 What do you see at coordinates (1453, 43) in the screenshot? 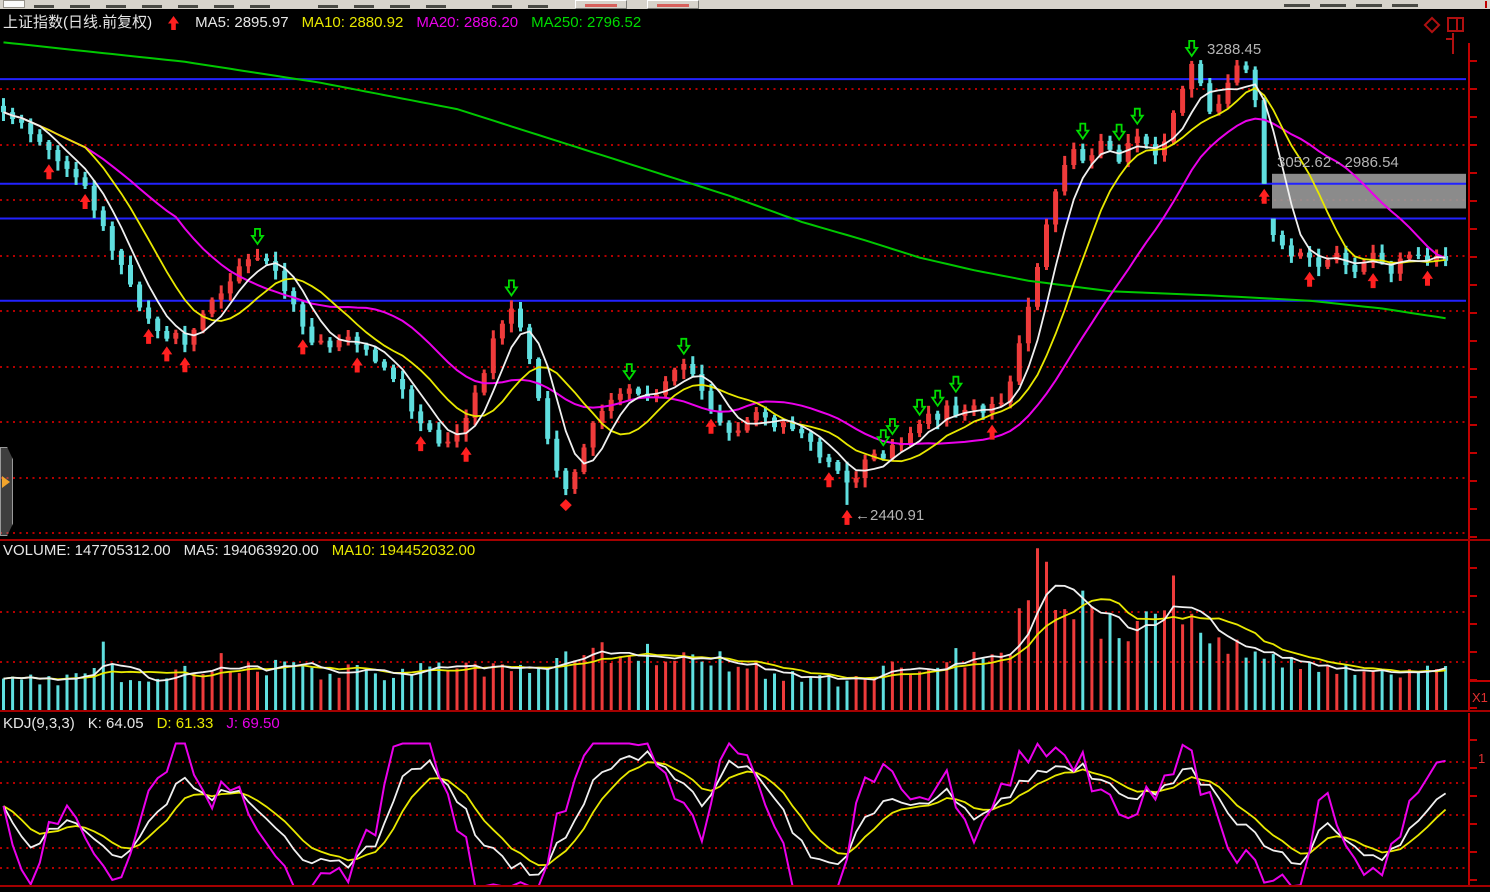
I see `axis-pointer` at bounding box center [1453, 43].